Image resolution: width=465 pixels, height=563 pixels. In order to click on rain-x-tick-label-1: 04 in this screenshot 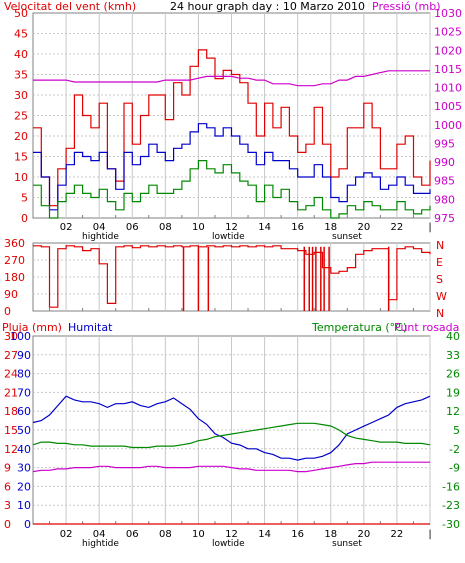, I will do `click(99, 534)`.